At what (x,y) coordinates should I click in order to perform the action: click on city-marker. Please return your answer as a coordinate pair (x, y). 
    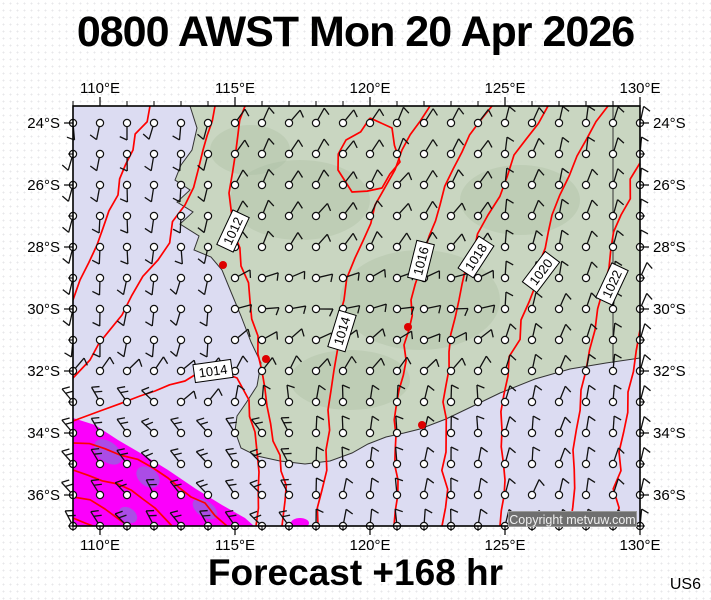
    Looking at the image, I should click on (422, 425).